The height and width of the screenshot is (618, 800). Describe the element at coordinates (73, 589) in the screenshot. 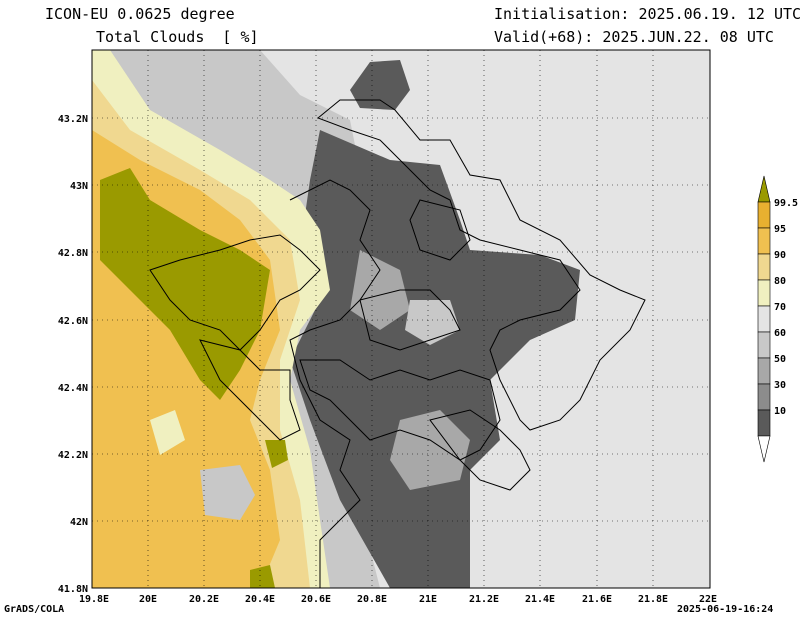

I see `lat-label: 41.8N` at that location.